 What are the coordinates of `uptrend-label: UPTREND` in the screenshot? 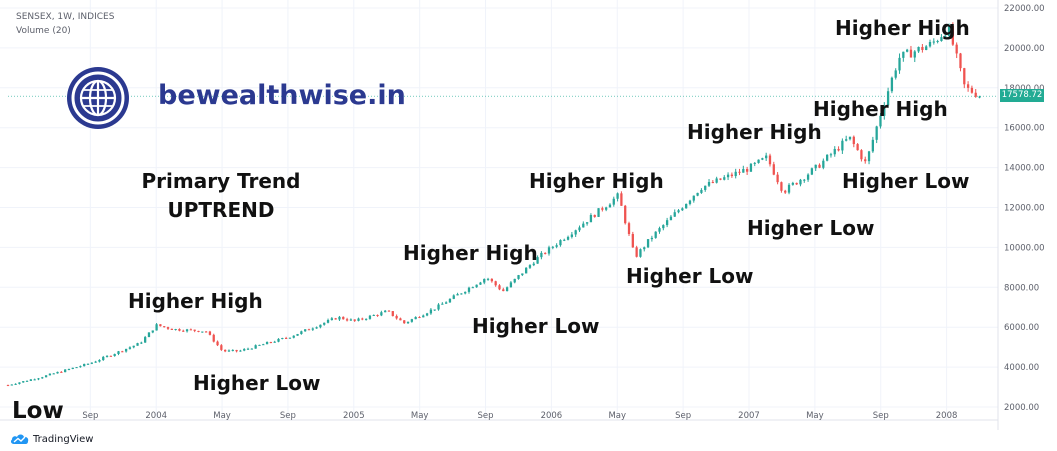 It's located at (221, 210).